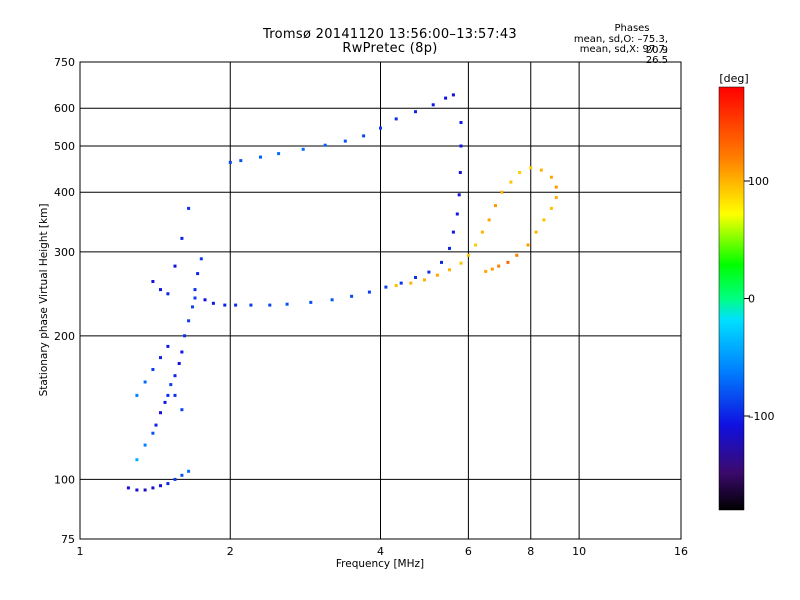 The height and width of the screenshot is (600, 800). I want to click on colorbar-label: [deg], so click(733, 78).